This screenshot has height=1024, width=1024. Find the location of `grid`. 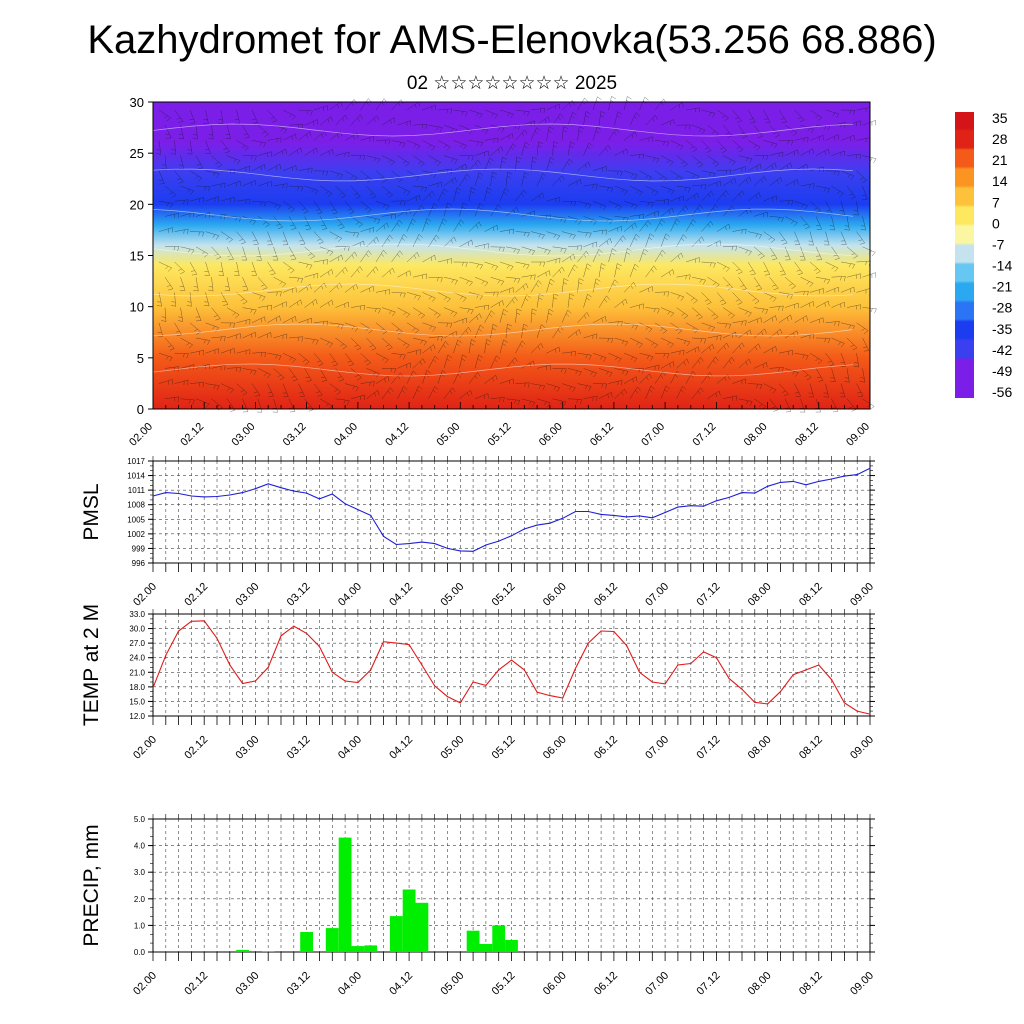

grid is located at coordinates (511, 665).